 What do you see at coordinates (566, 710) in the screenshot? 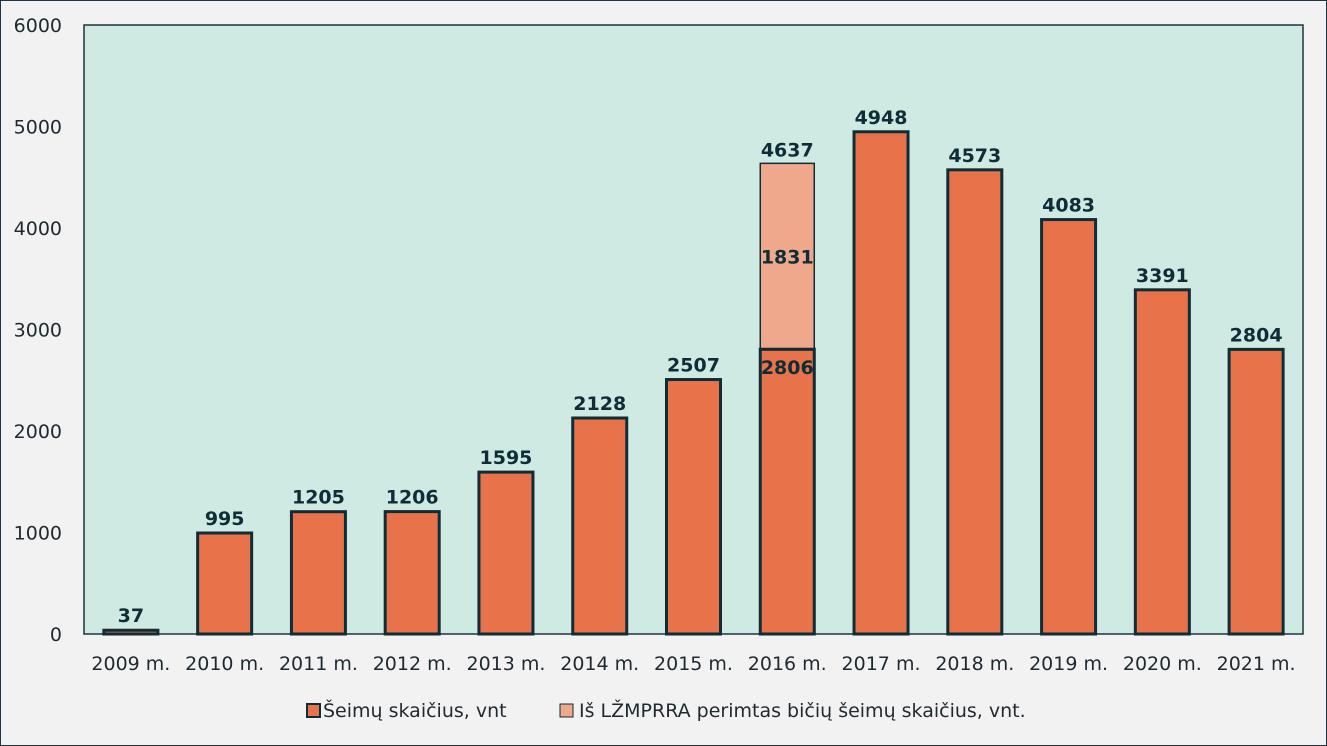
I see `legend-swatch-perimtas` at bounding box center [566, 710].